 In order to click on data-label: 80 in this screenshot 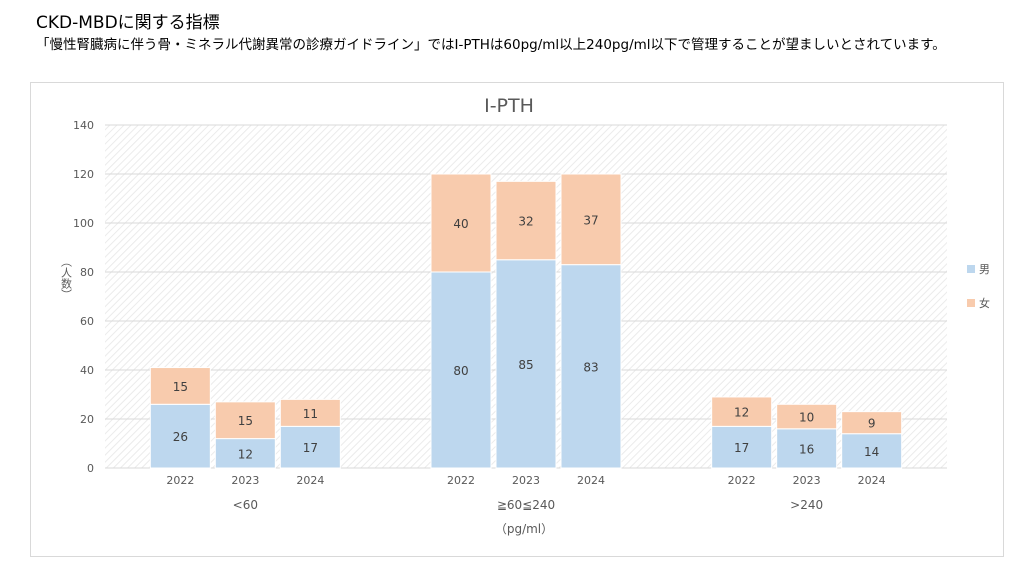, I will do `click(460, 371)`.